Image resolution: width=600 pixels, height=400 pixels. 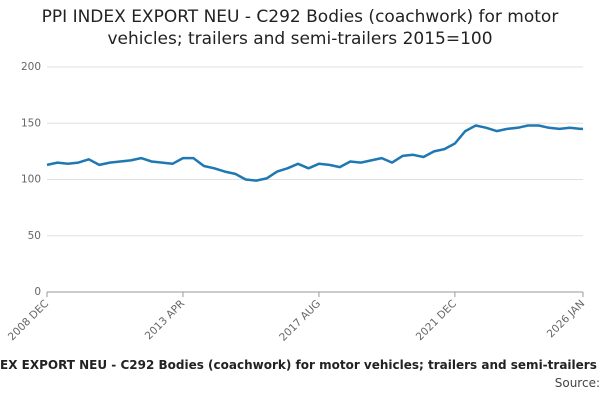 What do you see at coordinates (314, 153) in the screenshot?
I see `line` at bounding box center [314, 153].